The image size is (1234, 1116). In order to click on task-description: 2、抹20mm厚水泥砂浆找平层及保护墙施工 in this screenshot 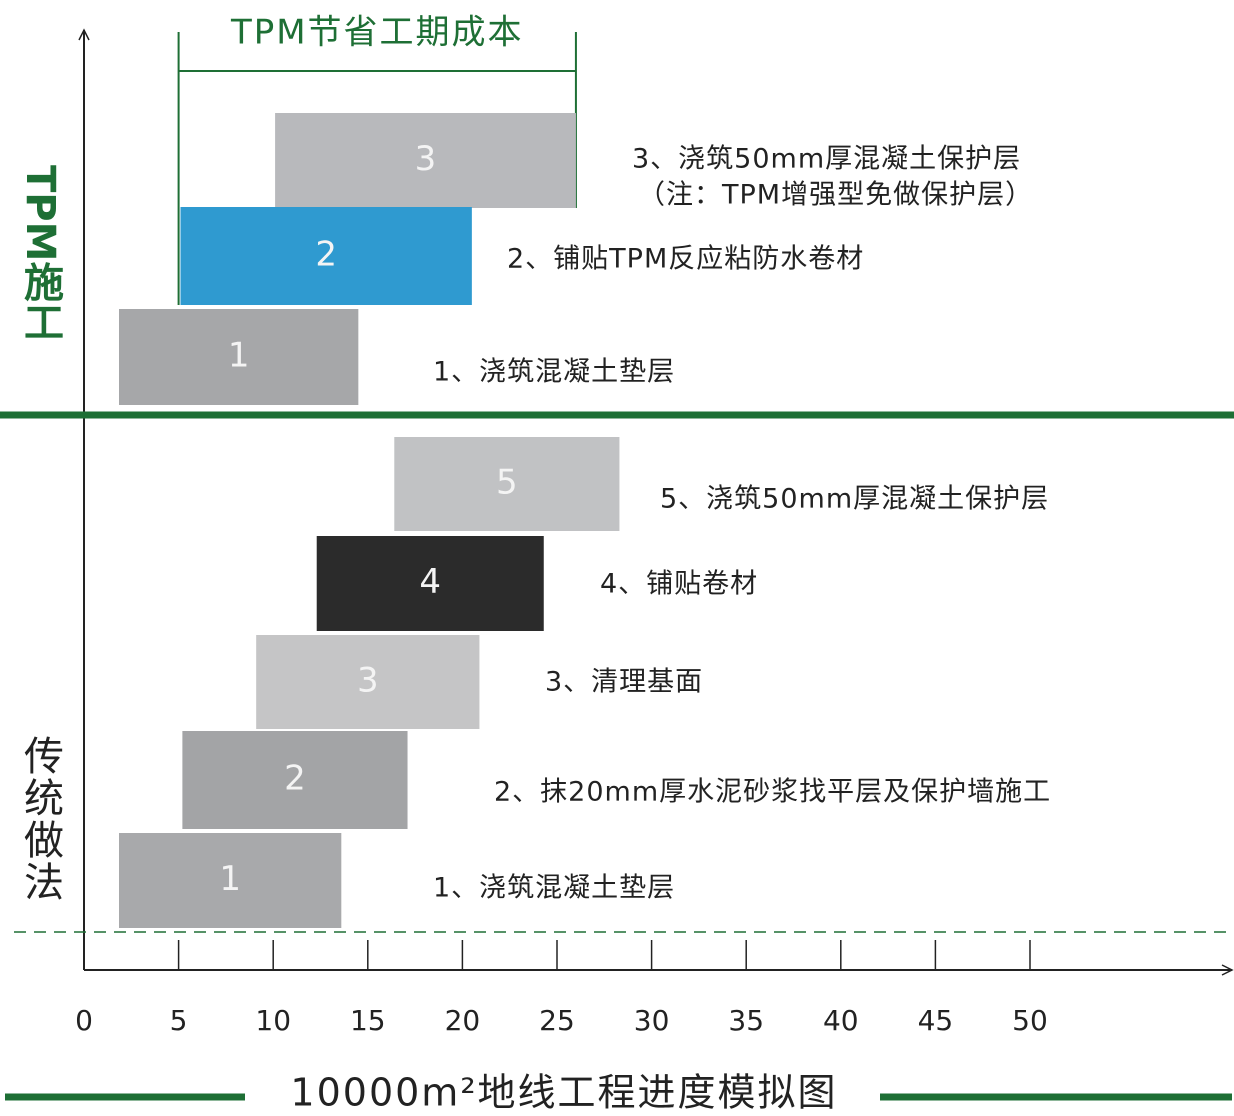, I will do `click(772, 792)`.